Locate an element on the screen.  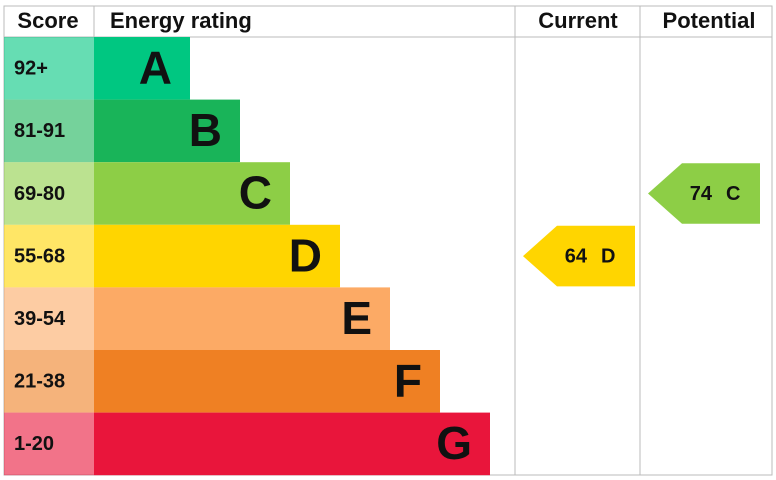
rating-letter: D is located at coordinates (305, 255).